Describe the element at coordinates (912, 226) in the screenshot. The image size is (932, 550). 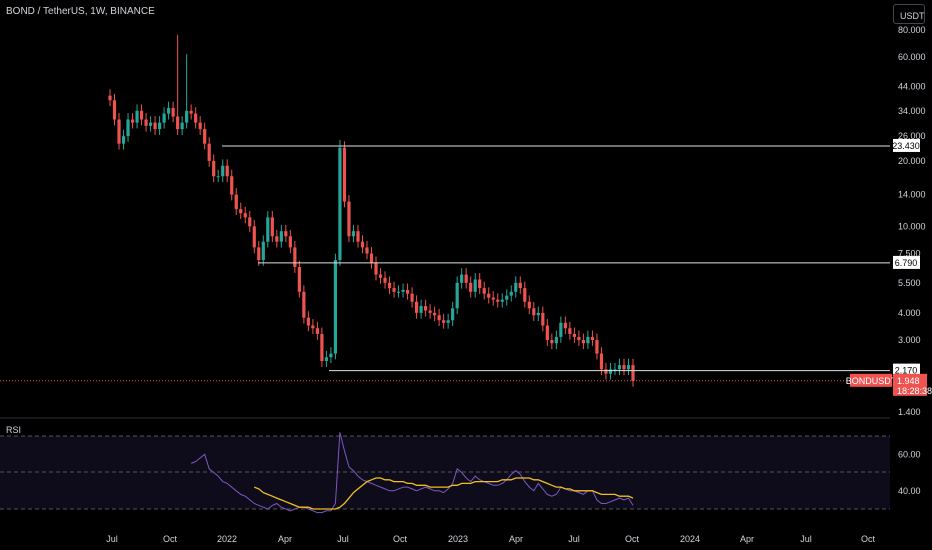
I see `price-axis-tick: 10.000` at that location.